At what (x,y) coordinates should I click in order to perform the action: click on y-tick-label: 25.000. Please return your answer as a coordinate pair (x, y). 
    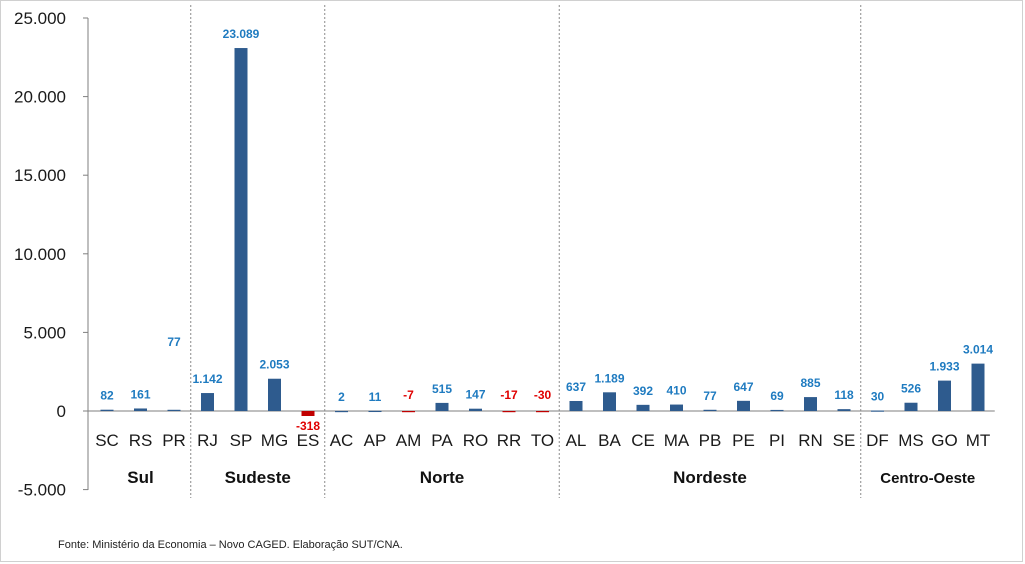
    Looking at the image, I should click on (40, 18).